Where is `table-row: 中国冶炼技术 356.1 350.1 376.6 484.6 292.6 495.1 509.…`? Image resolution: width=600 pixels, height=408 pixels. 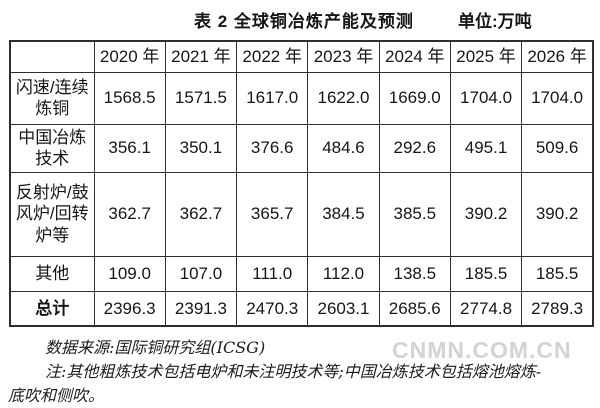
table-row: 中国冶炼技术 356.1 350.1 376.6 484.6 292.6 495.1 509.… is located at coordinates (301, 148).